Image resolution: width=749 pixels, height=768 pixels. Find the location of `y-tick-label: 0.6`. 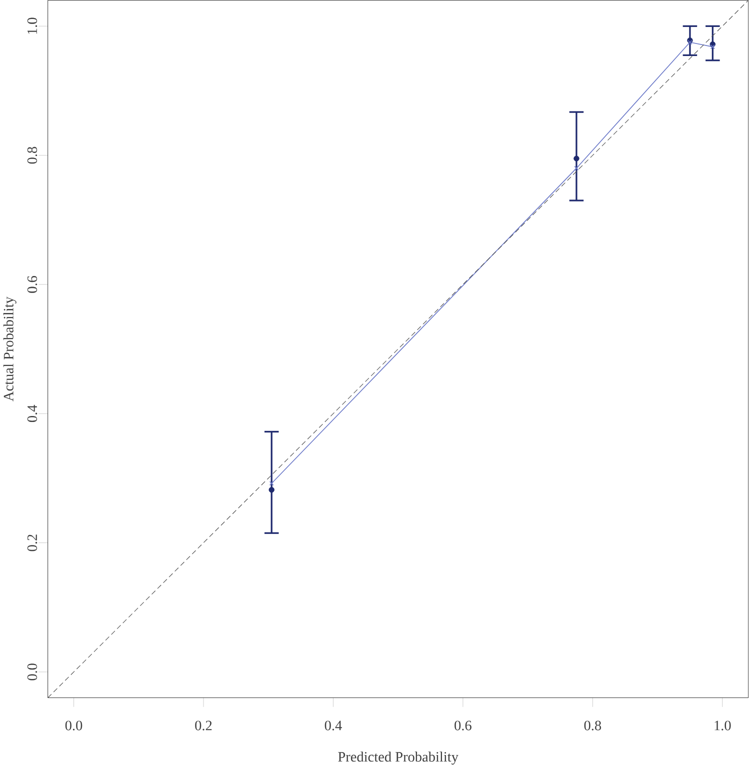

y-tick-label: 0.6 is located at coordinates (33, 284).